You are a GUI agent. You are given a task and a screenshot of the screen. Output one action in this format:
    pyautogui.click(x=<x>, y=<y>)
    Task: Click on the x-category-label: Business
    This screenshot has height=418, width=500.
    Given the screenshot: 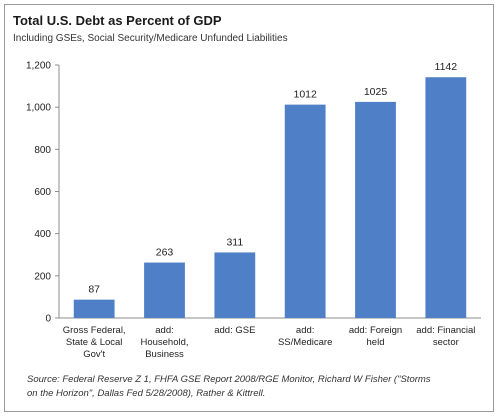 What is the action you would take?
    pyautogui.click(x=164, y=354)
    